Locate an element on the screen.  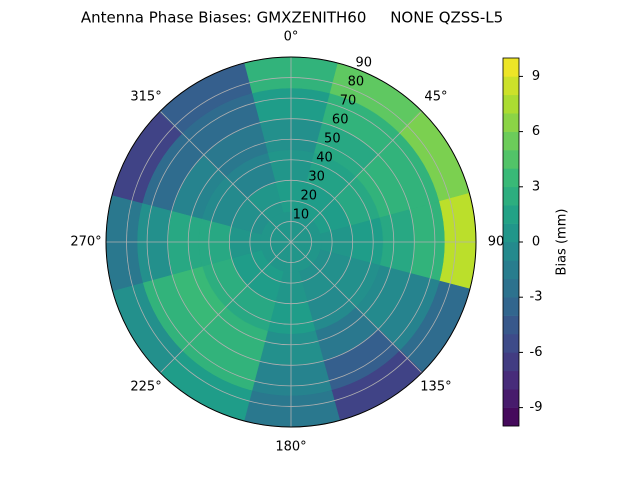
r-tick-label: 40 is located at coordinates (324, 158).